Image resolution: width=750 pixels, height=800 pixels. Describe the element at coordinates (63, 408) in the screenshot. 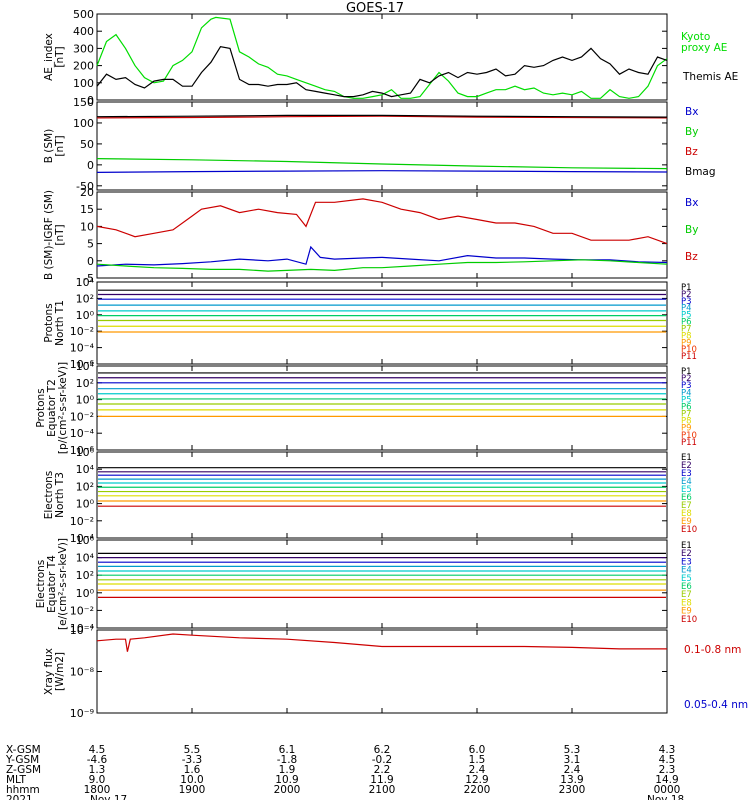

I see `y-axis-label: [p/(cm²-s-sr-keV)]` at that location.